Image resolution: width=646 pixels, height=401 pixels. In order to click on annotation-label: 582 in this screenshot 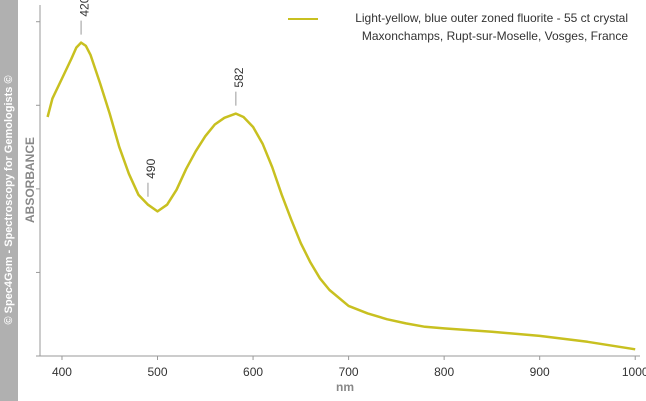, I will do `click(239, 77)`.